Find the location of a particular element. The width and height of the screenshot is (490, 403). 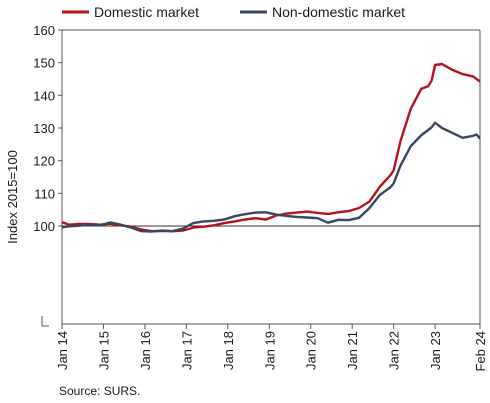

x-tick-label: Jan 21 is located at coordinates (352, 350).